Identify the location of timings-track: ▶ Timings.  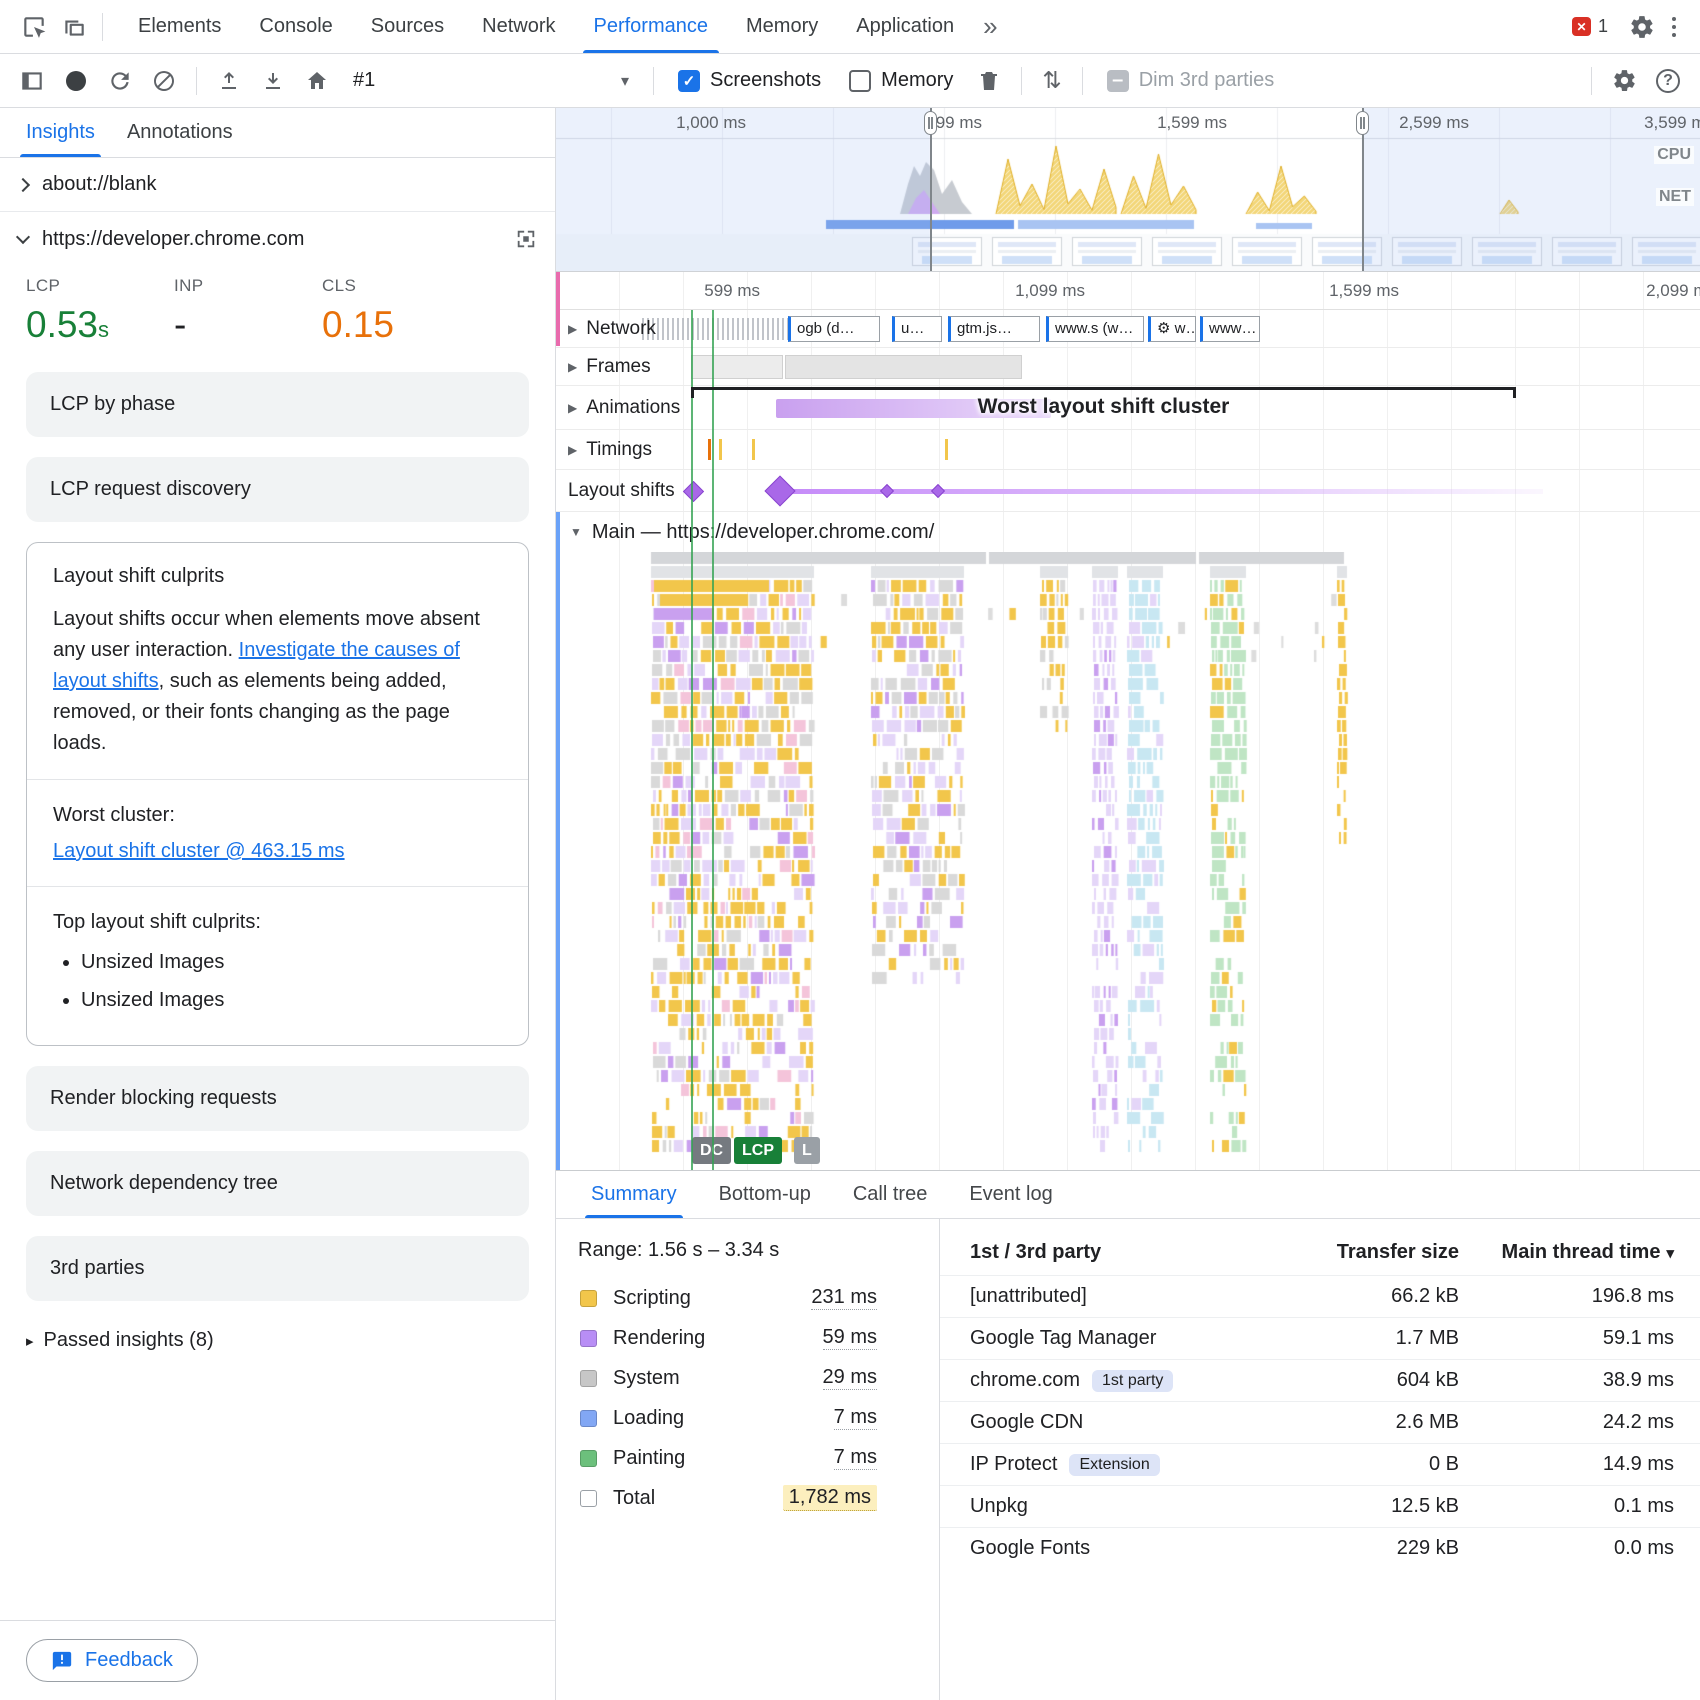
(1128, 450).